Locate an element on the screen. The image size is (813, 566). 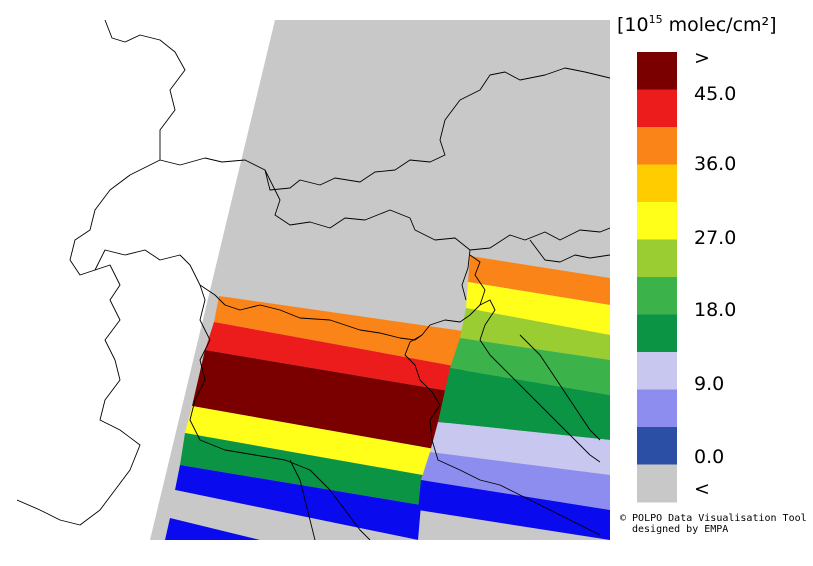
colorbar-label: 45.0 is located at coordinates (715, 94).